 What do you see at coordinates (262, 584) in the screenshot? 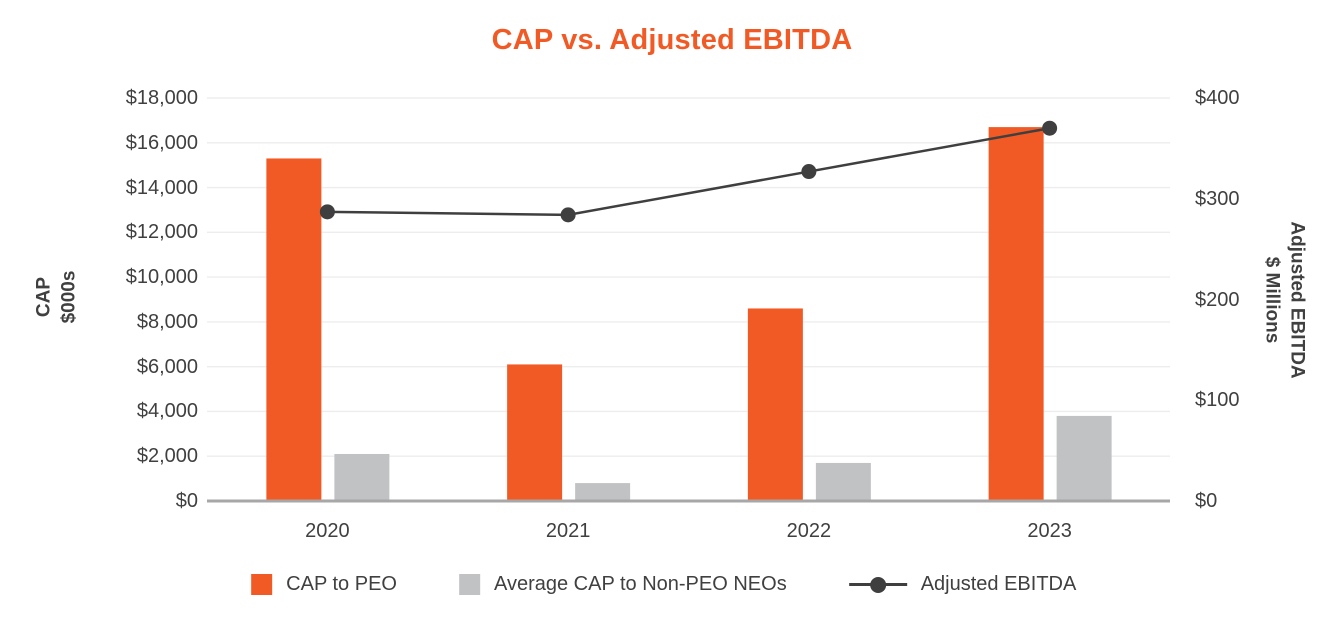
I see `cap-to-peo-swatch-icon` at bounding box center [262, 584].